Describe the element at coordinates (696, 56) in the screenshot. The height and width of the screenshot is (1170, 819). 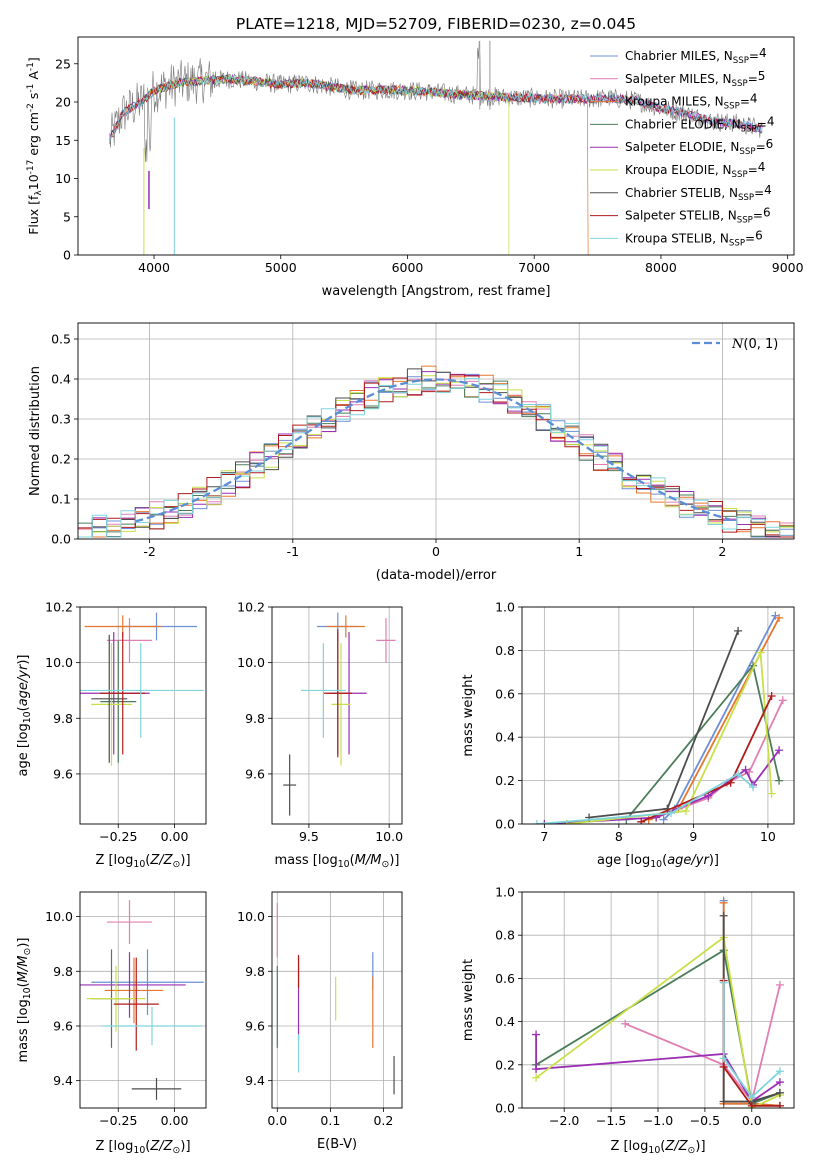
I see `legend-label: Chabrier MILES, NSSP=4` at that location.